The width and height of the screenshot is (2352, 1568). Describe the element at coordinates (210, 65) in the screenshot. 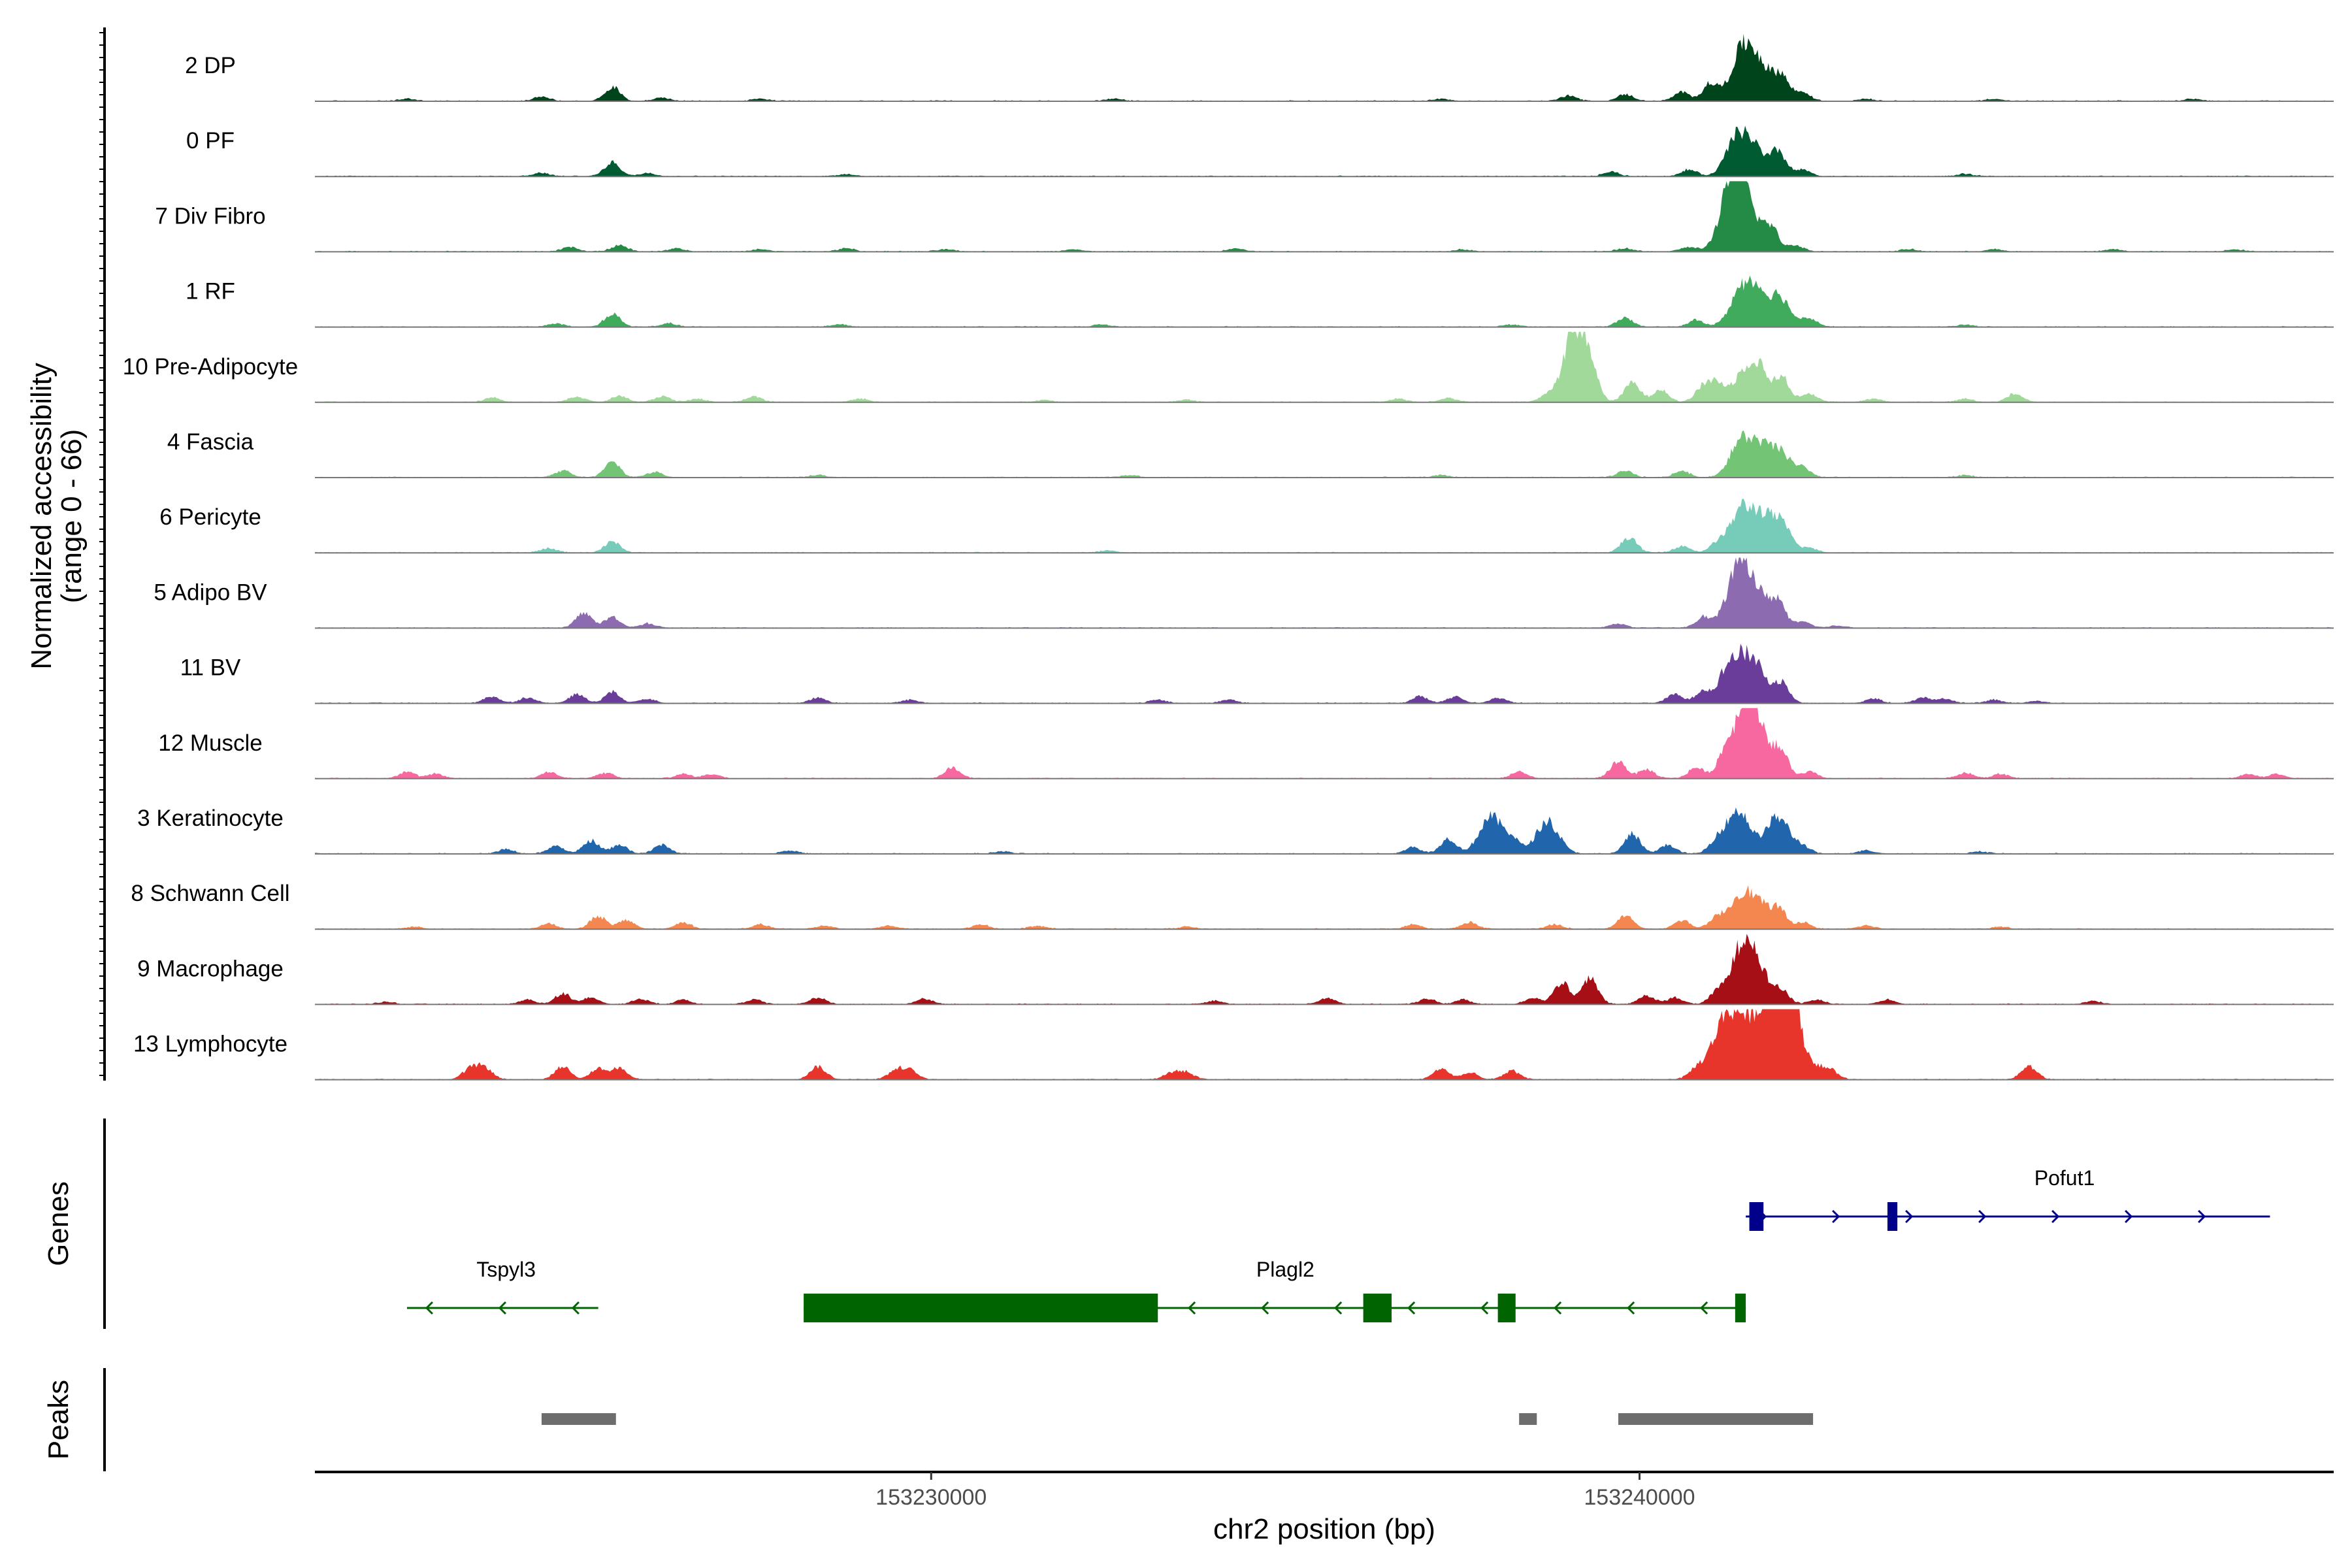

I see `track-label: 2 DP` at that location.